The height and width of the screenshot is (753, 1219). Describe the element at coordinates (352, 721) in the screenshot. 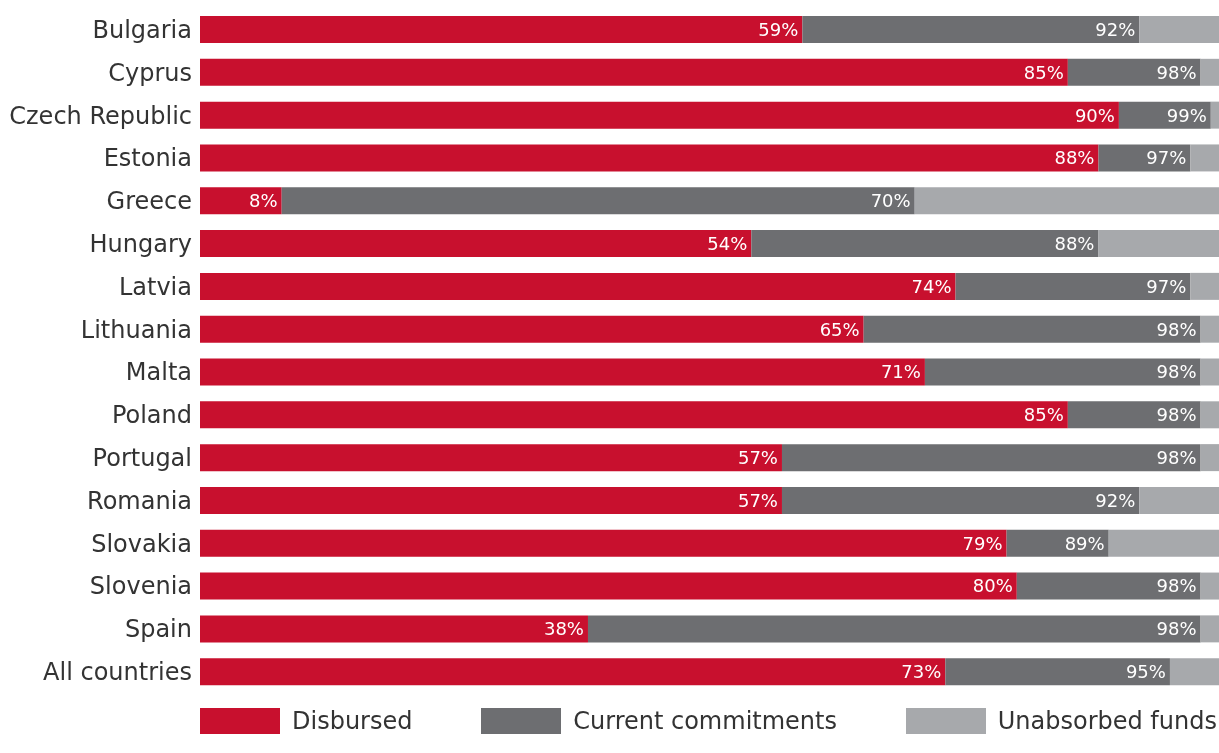

I see `legend-label: Disbursed` at that location.